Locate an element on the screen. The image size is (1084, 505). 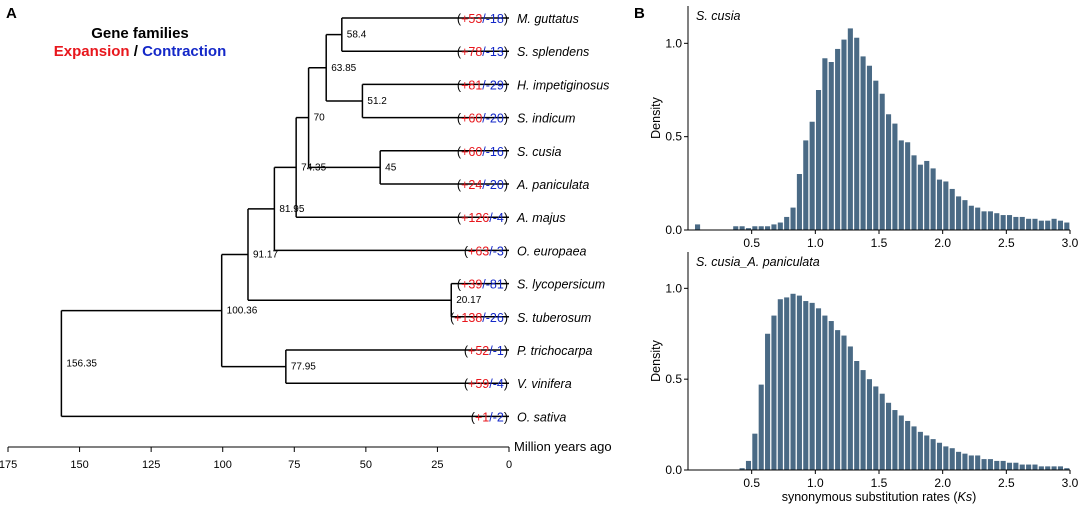
y-tick-label: 0.0 is located at coordinates (673, 470).